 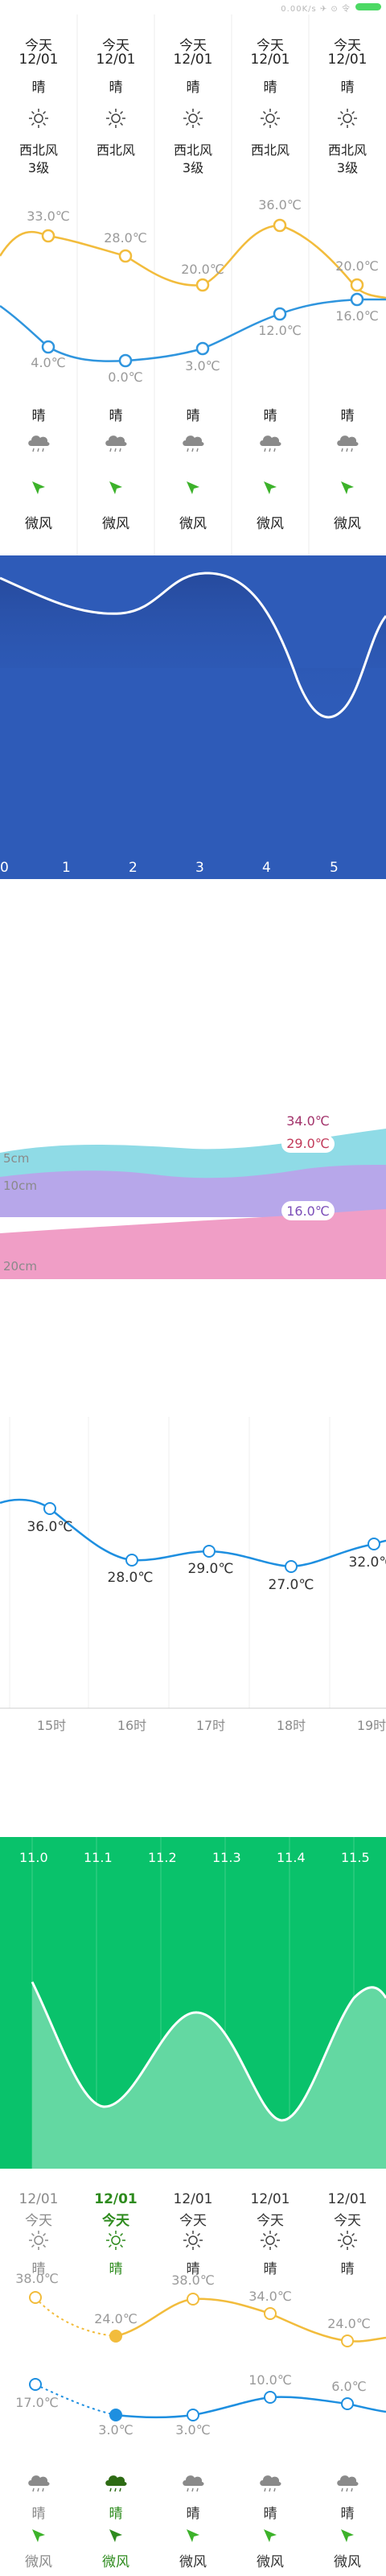 What do you see at coordinates (20, 1212) in the screenshot?
I see `level-labels: 5cm 10cm 20cm` at bounding box center [20, 1212].